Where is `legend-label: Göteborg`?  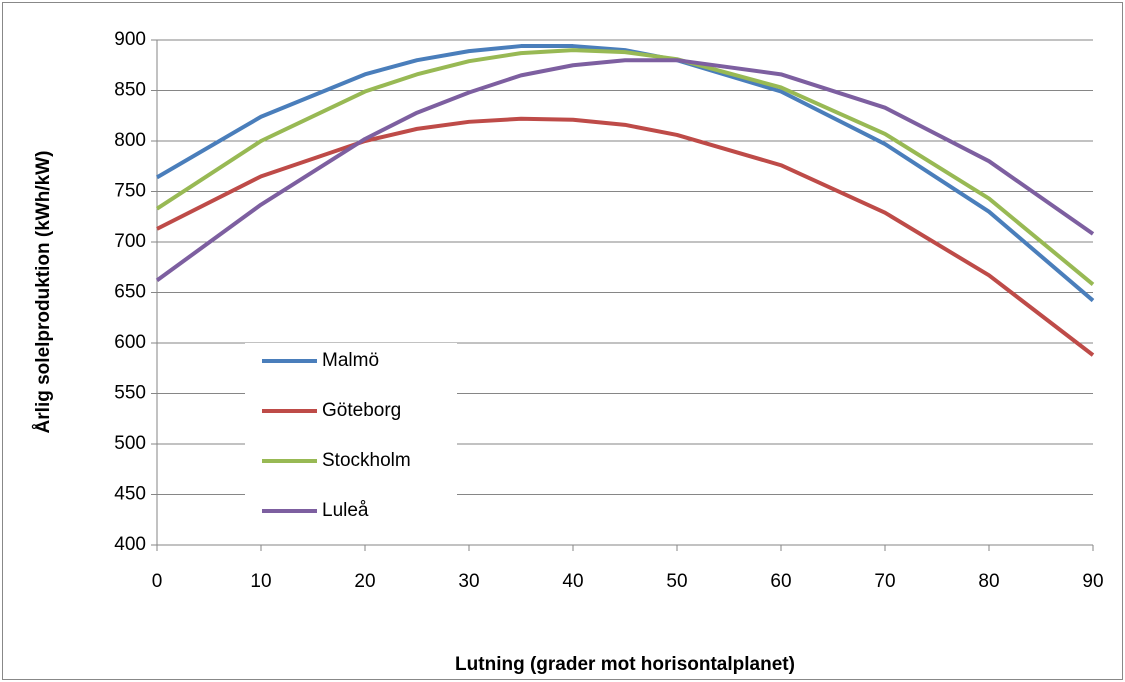
legend-label: Göteborg is located at coordinates (361, 410).